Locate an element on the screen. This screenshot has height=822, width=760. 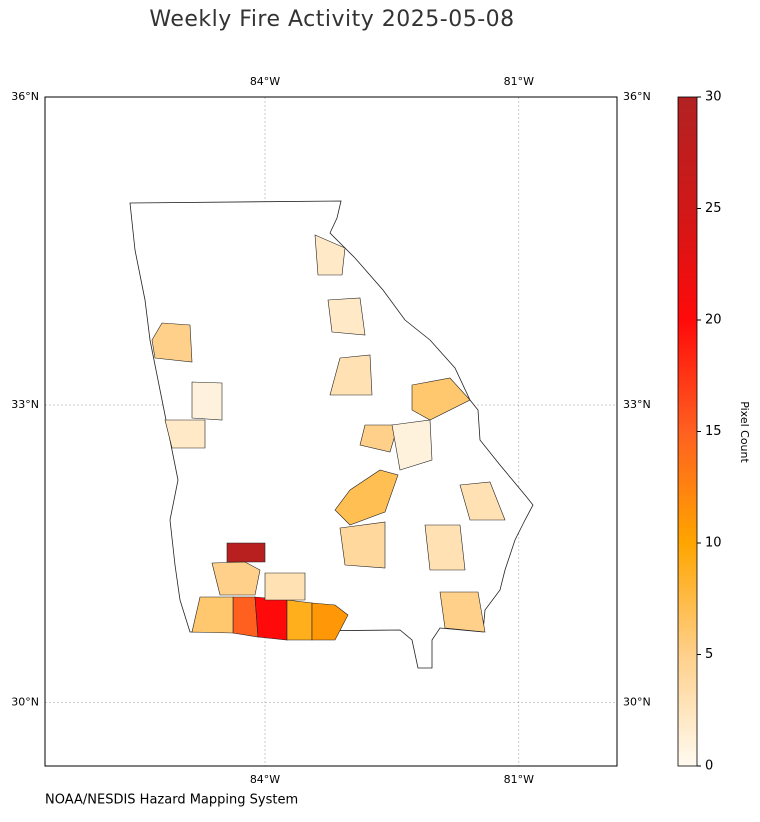
chart-title: Weekly Fire Activity 2025-05-08 is located at coordinates (331, 19).